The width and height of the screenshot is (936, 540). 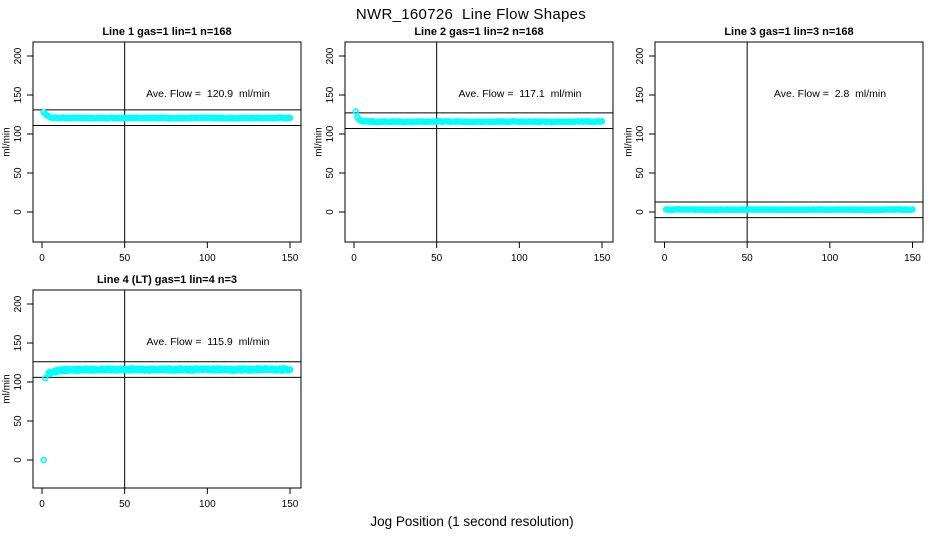 I want to click on x-axis-title: Jog Position (1 second resolution), so click(x=472, y=521).